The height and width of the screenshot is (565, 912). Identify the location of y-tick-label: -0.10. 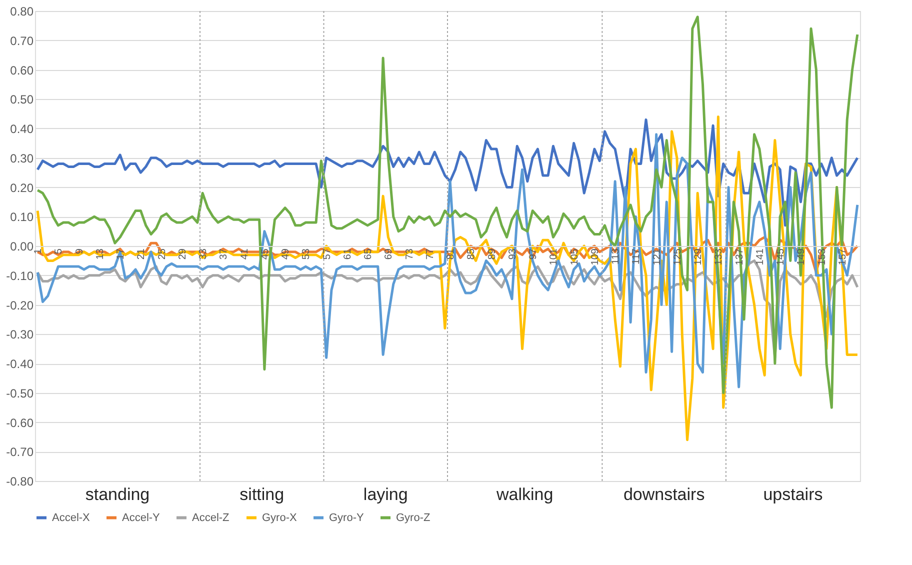
(20, 275).